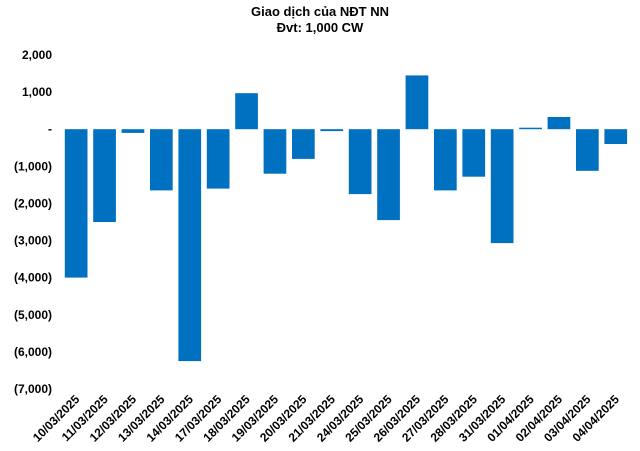 The width and height of the screenshot is (640, 451). I want to click on y-tick-label: (3,000), so click(33, 241).